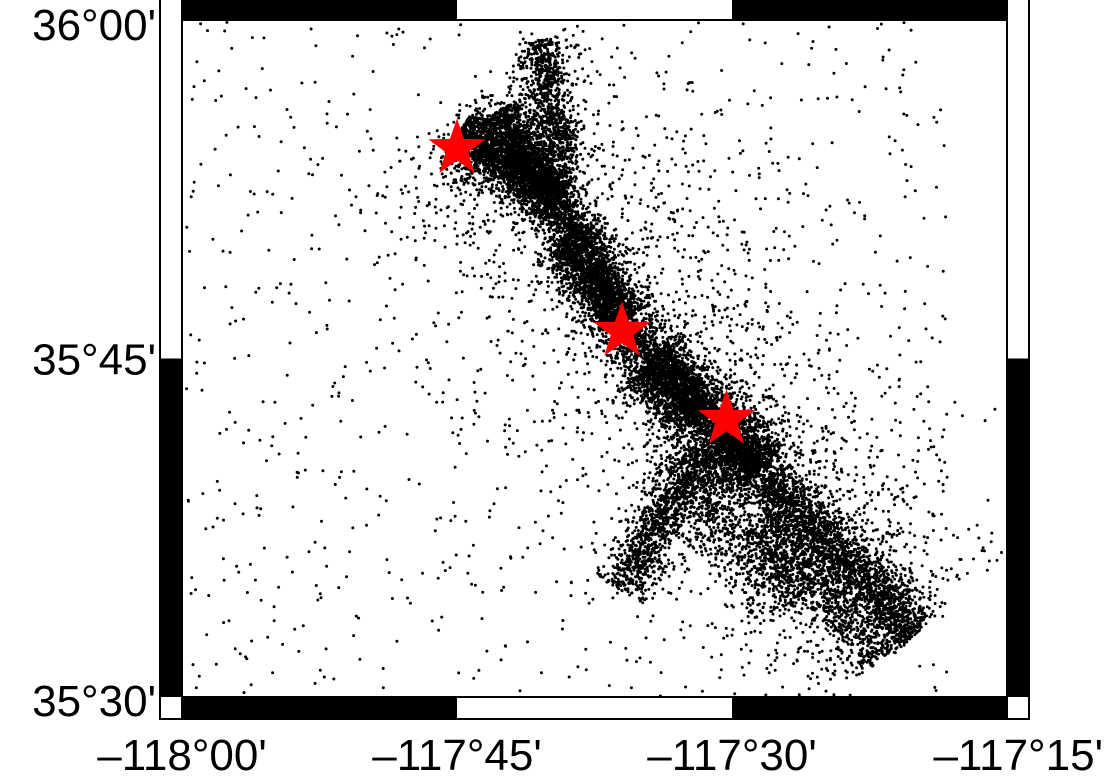 The height and width of the screenshot is (777, 1105). What do you see at coordinates (1018, 527) in the screenshot?
I see `frame-right-segment` at bounding box center [1018, 527].